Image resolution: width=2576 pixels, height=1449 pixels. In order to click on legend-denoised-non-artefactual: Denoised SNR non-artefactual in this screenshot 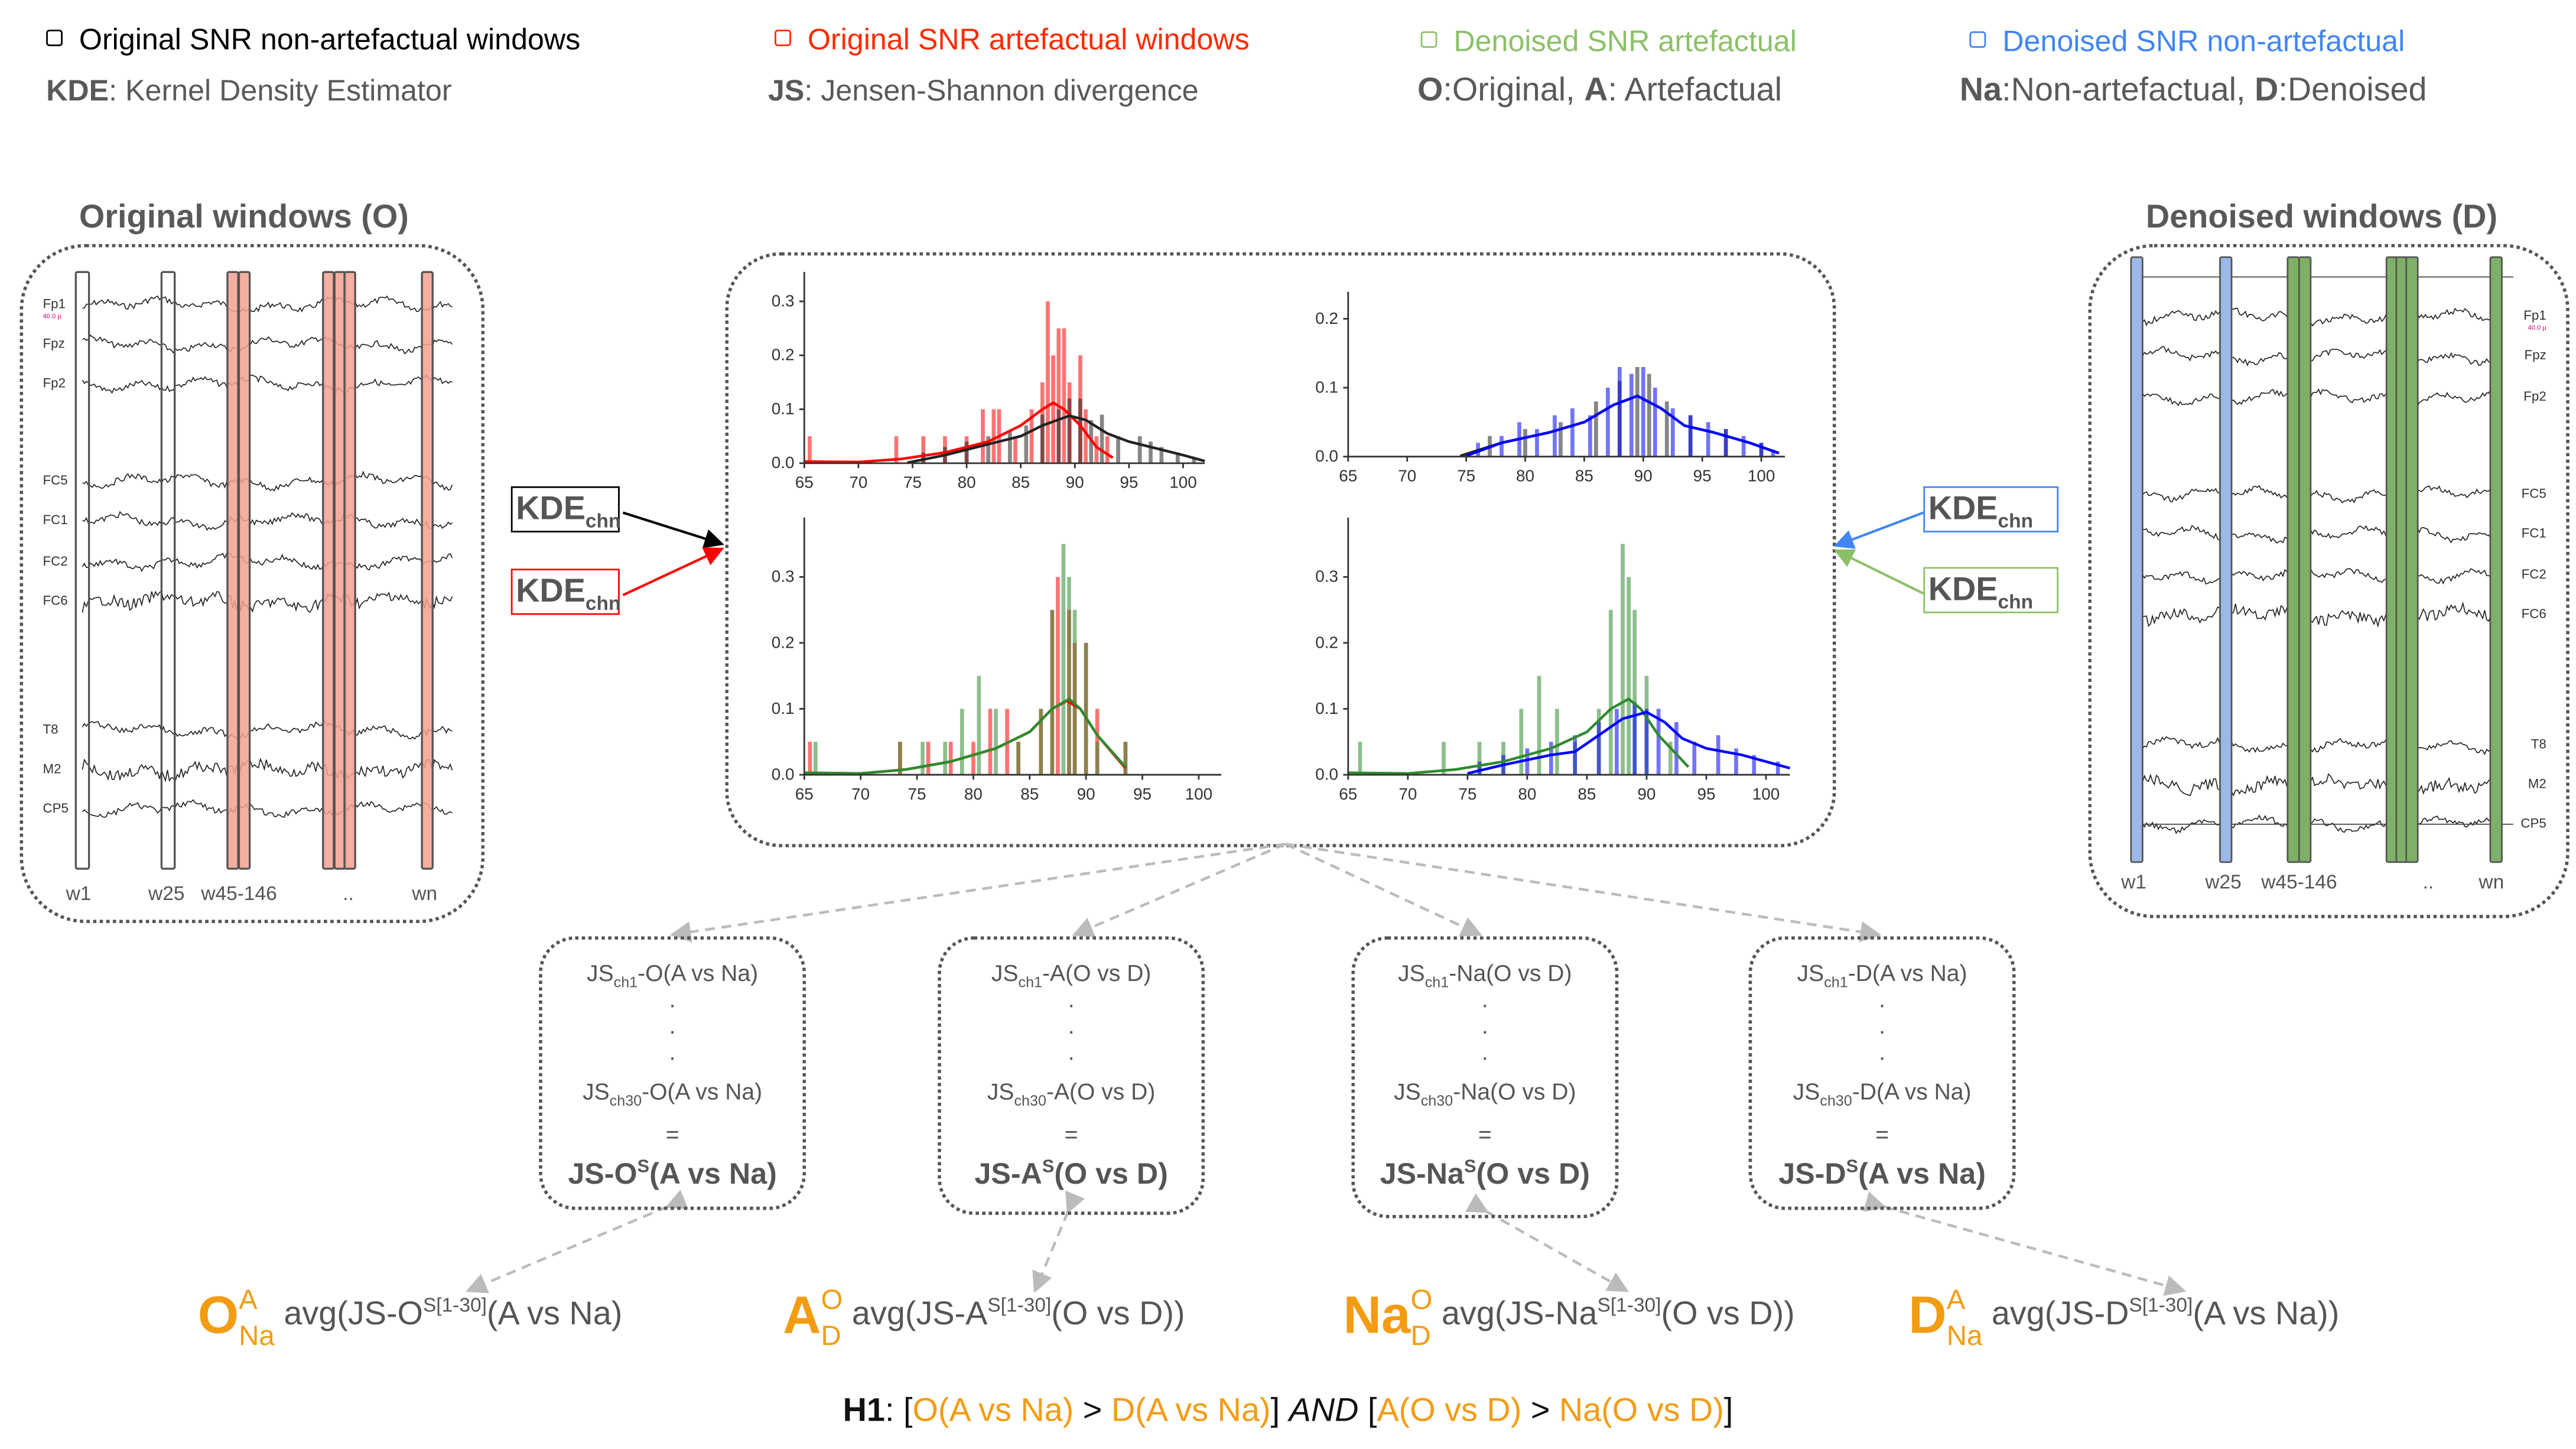, I will do `click(2187, 43)`.